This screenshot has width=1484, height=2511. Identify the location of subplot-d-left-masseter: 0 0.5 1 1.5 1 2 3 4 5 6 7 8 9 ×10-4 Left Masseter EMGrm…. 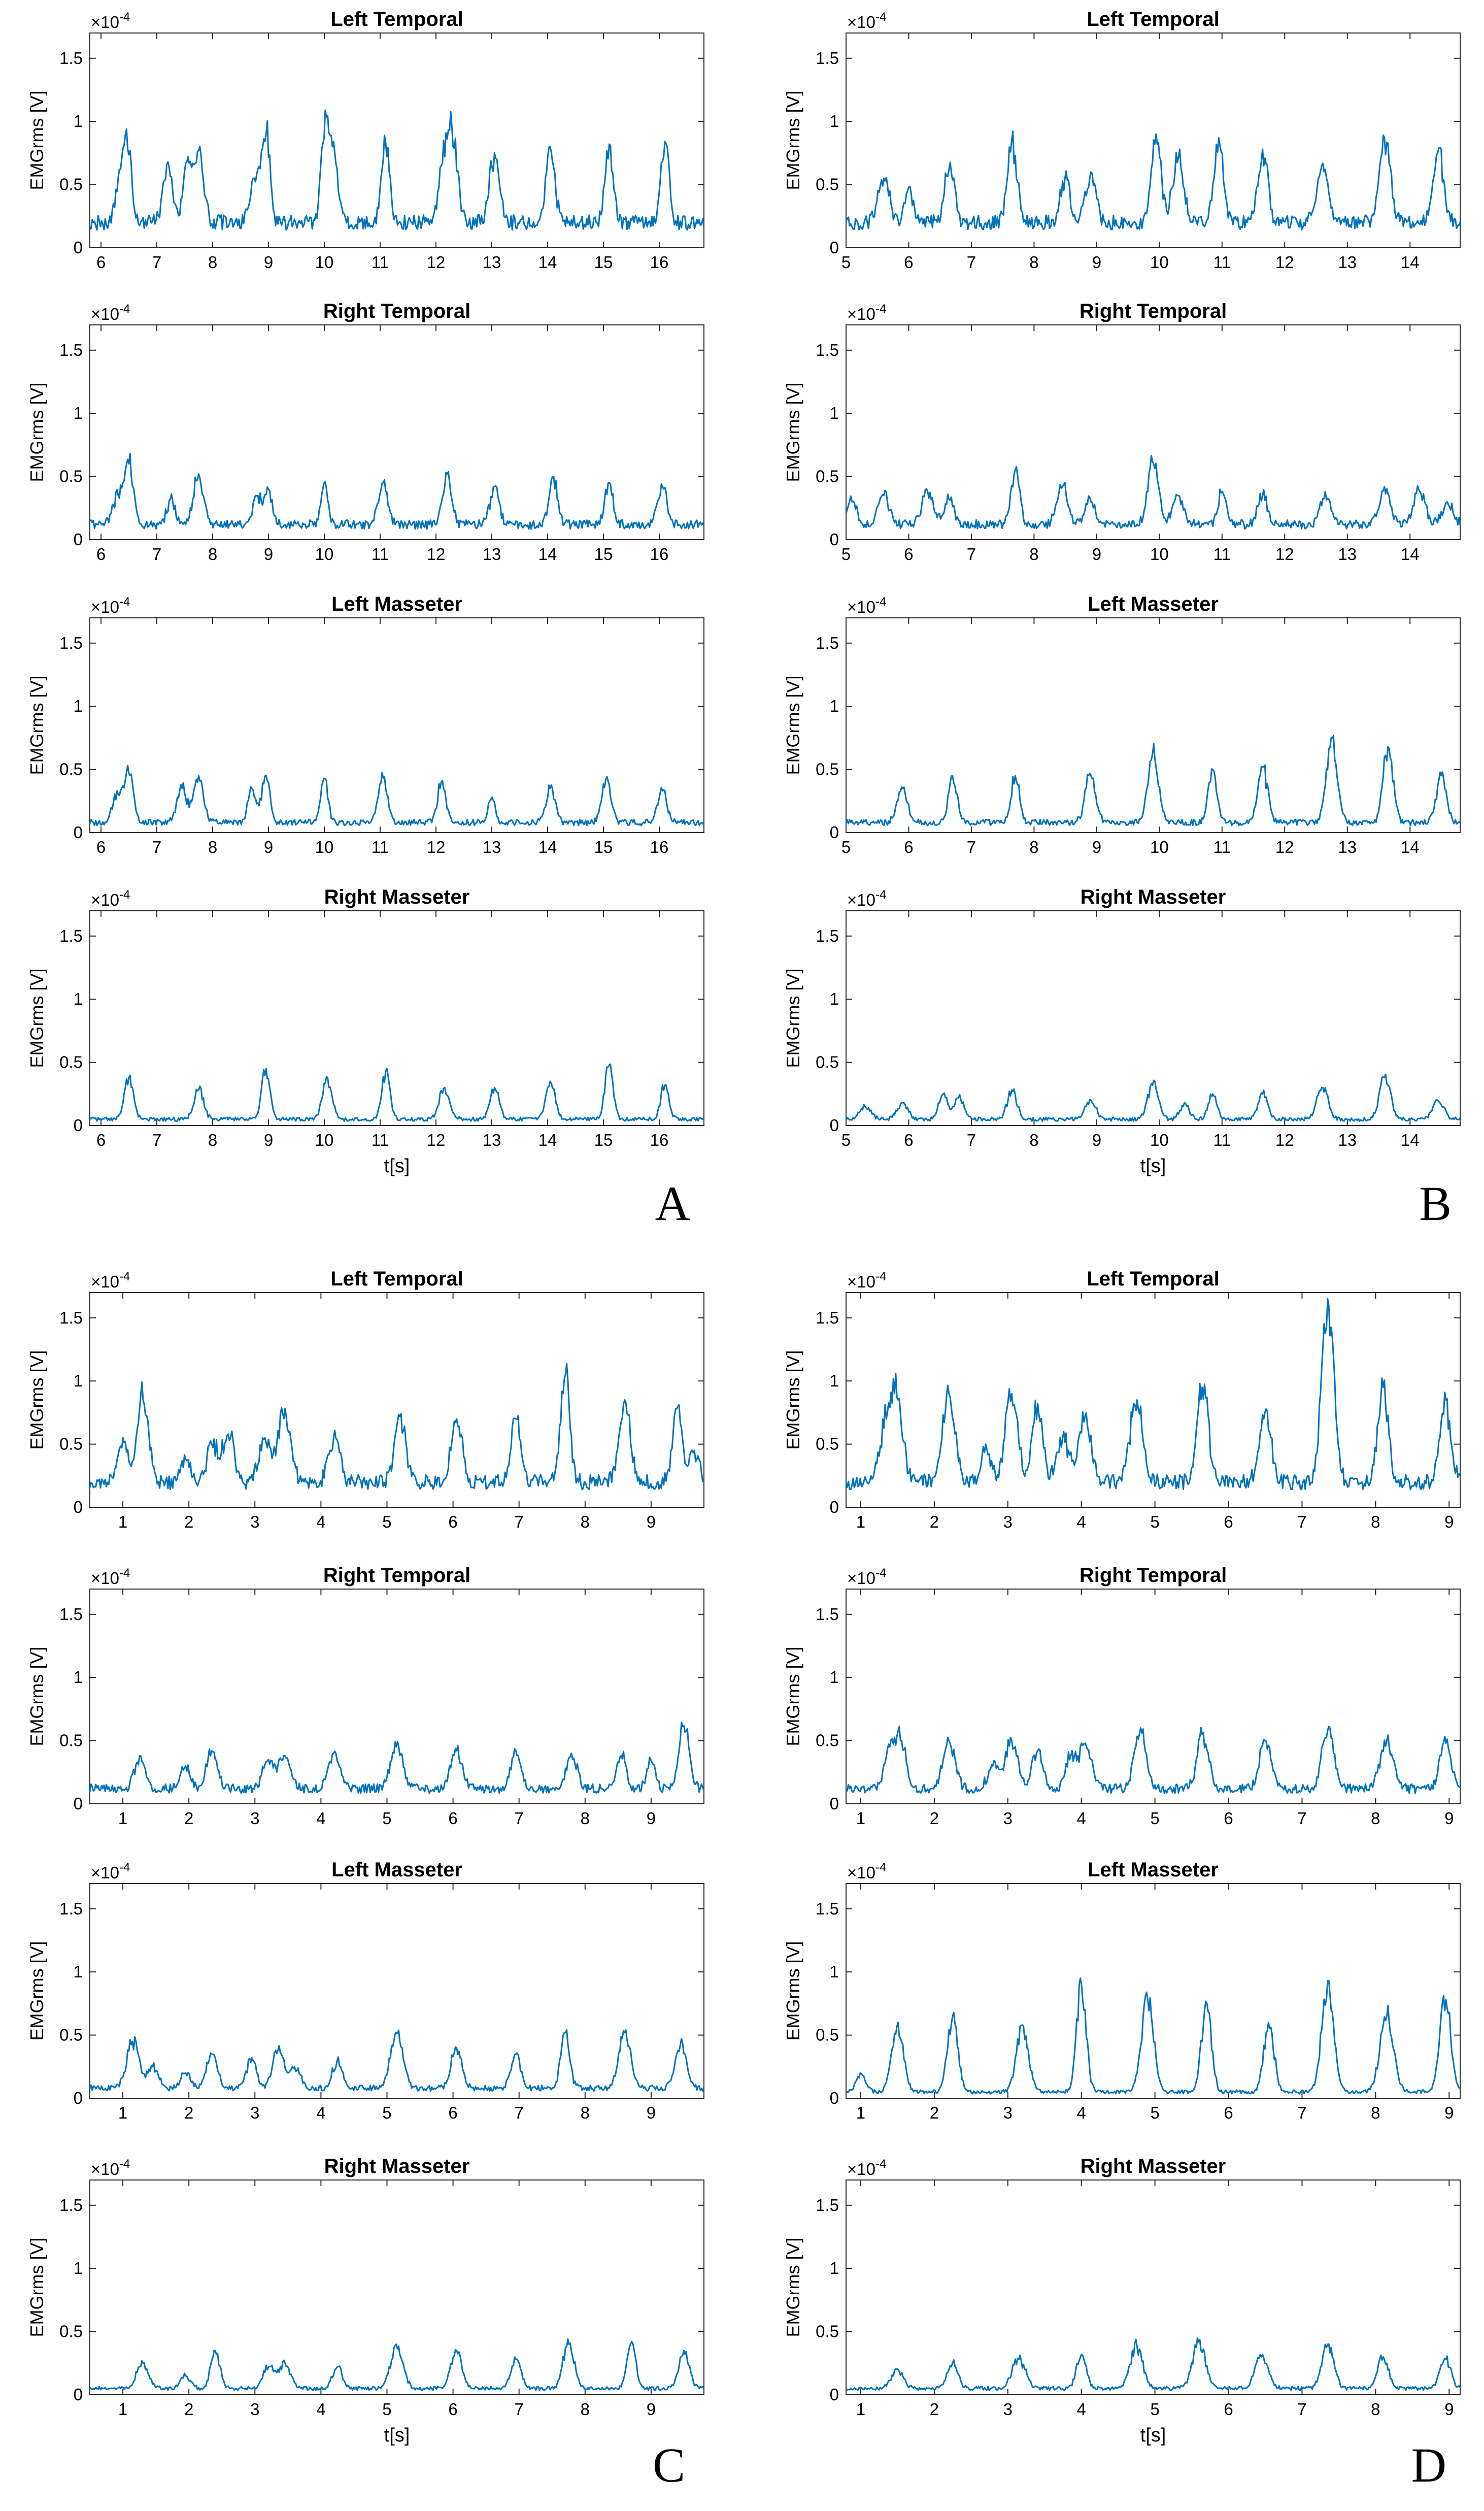
(1122, 1991).